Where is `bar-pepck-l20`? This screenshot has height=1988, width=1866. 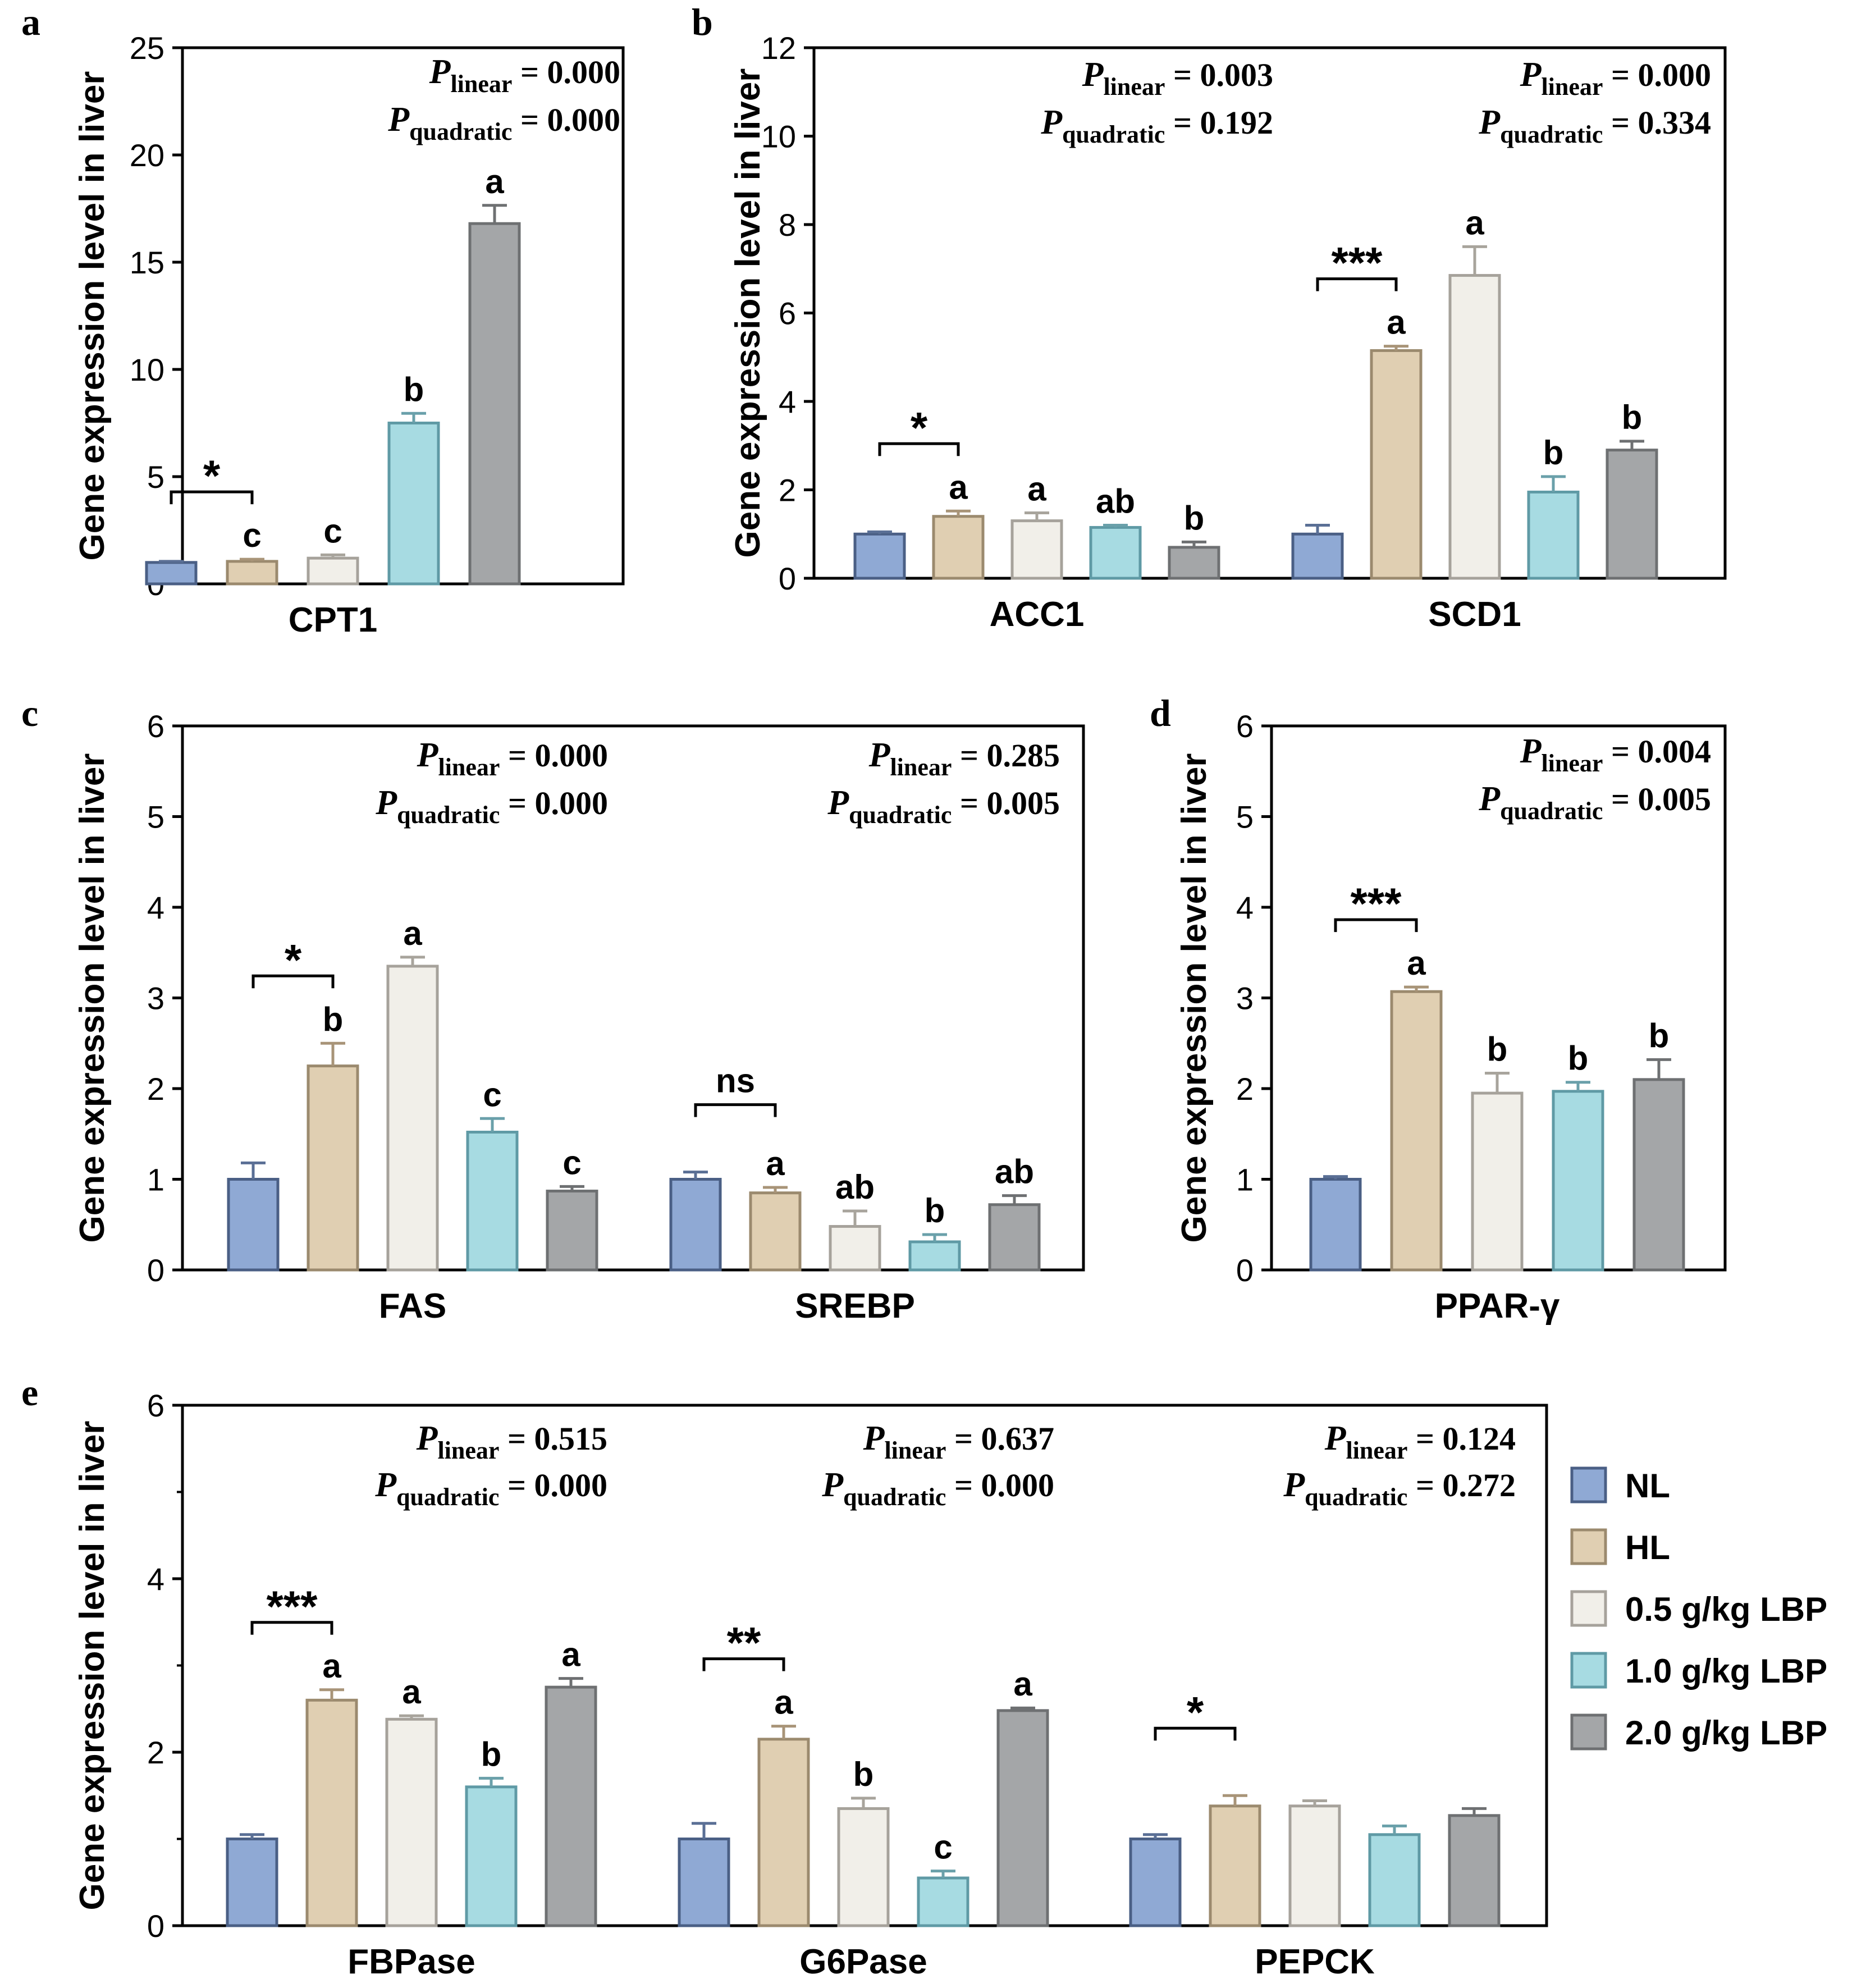 bar-pepck-l20 is located at coordinates (1474, 1870).